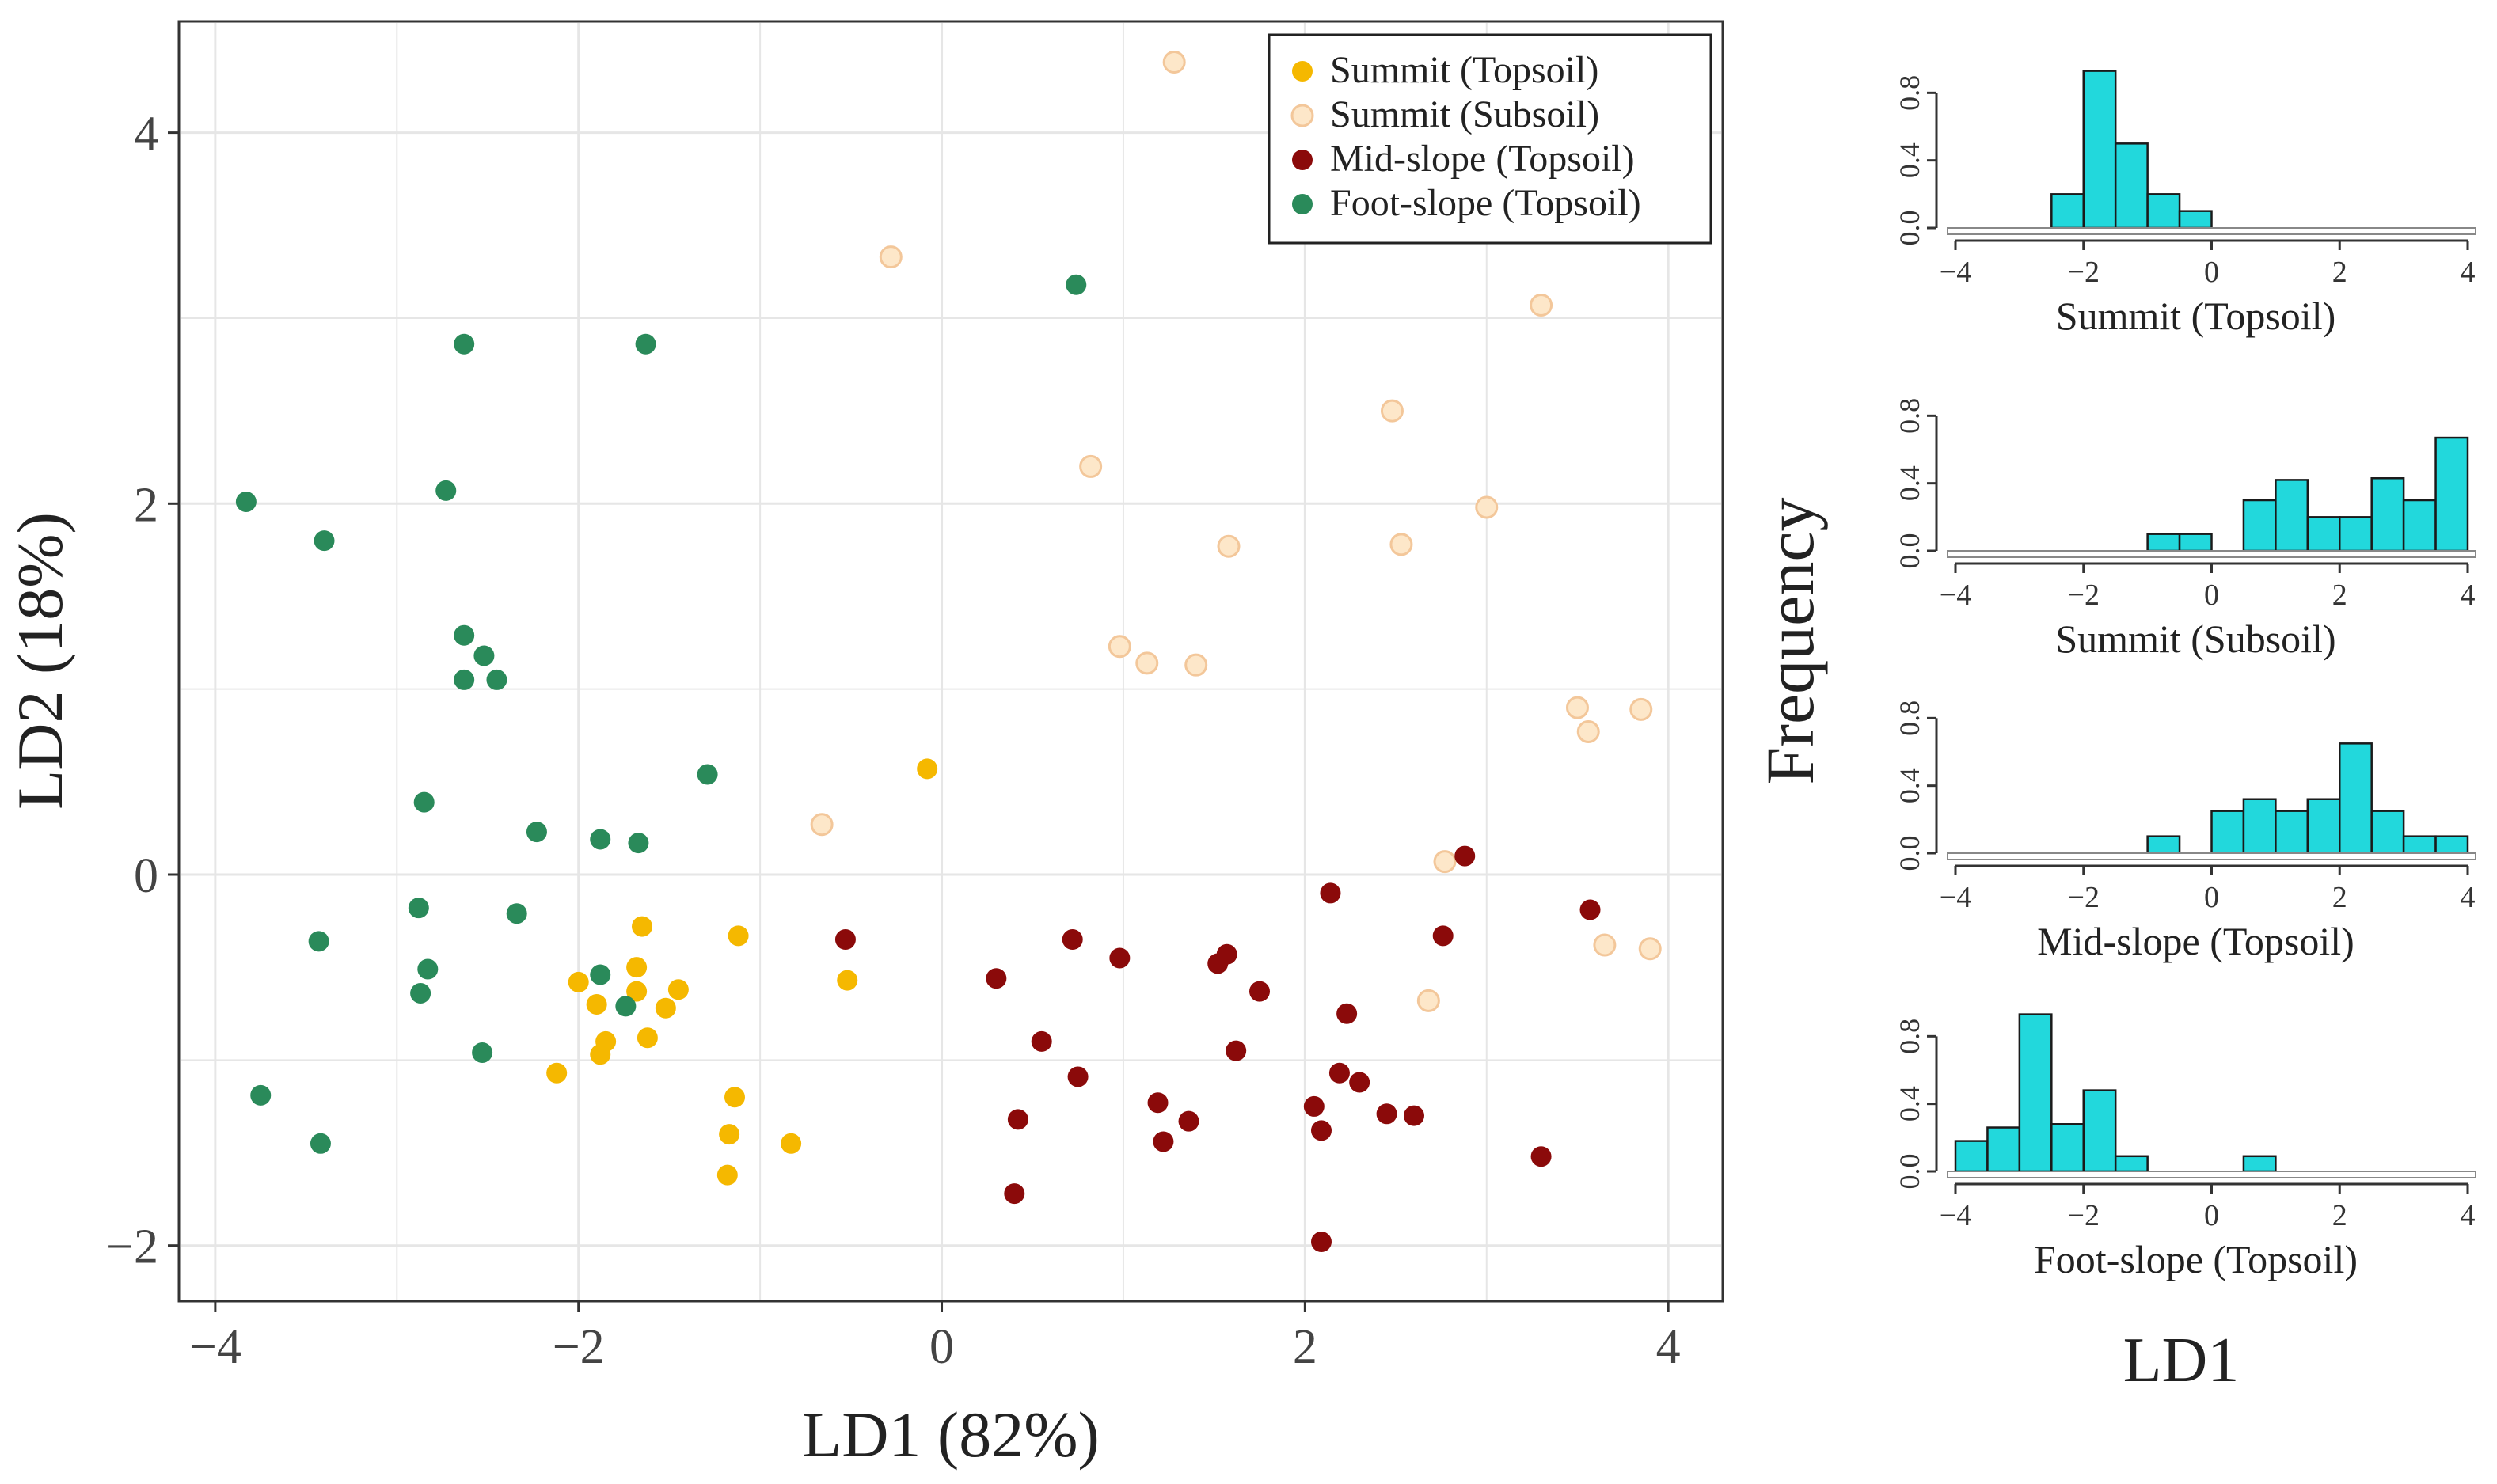  I want to click on x-tick-label: −4, so click(215, 1347).